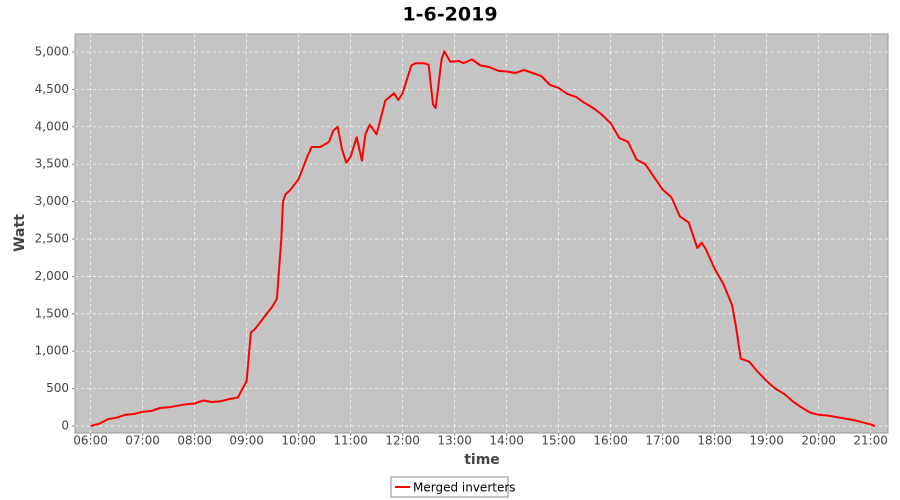 The height and width of the screenshot is (500, 900). I want to click on y-axis-label: Watt, so click(20, 233).